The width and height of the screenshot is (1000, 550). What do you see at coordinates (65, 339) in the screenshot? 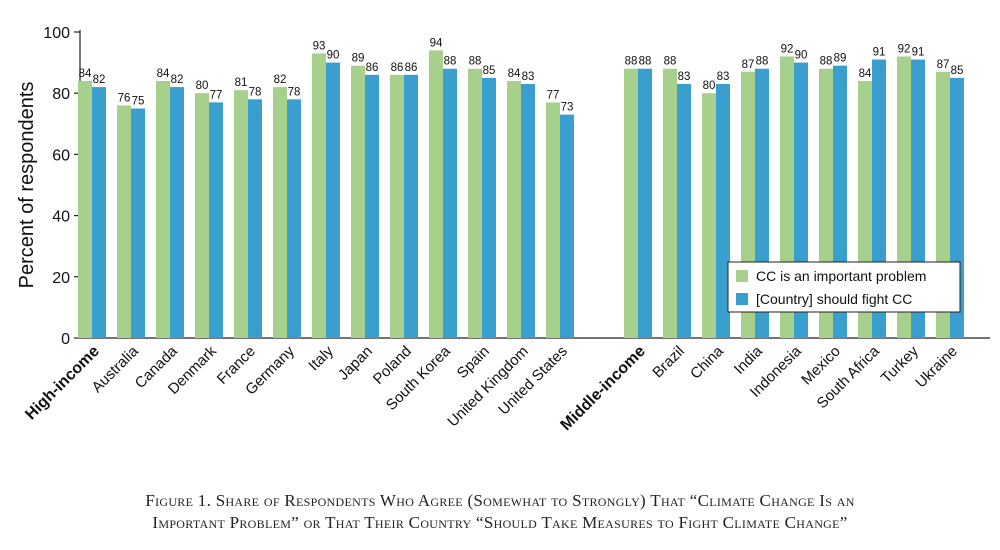
I see `y-tick-label: 0` at bounding box center [65, 339].